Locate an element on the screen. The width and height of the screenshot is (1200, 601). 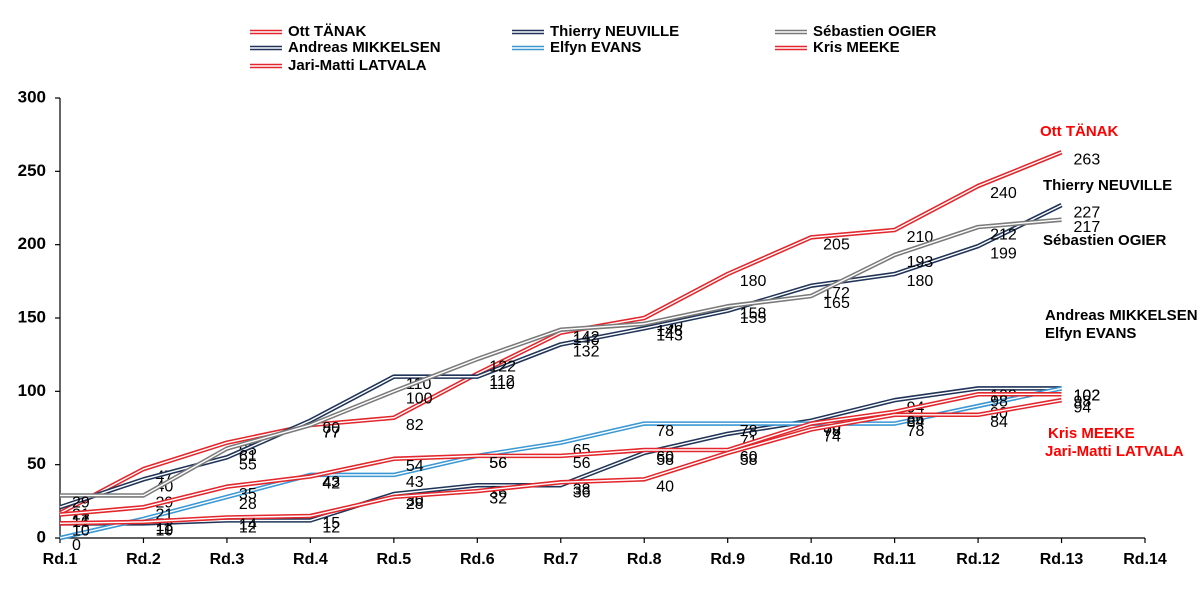
y-tick-label: 300 is located at coordinates (32, 96).